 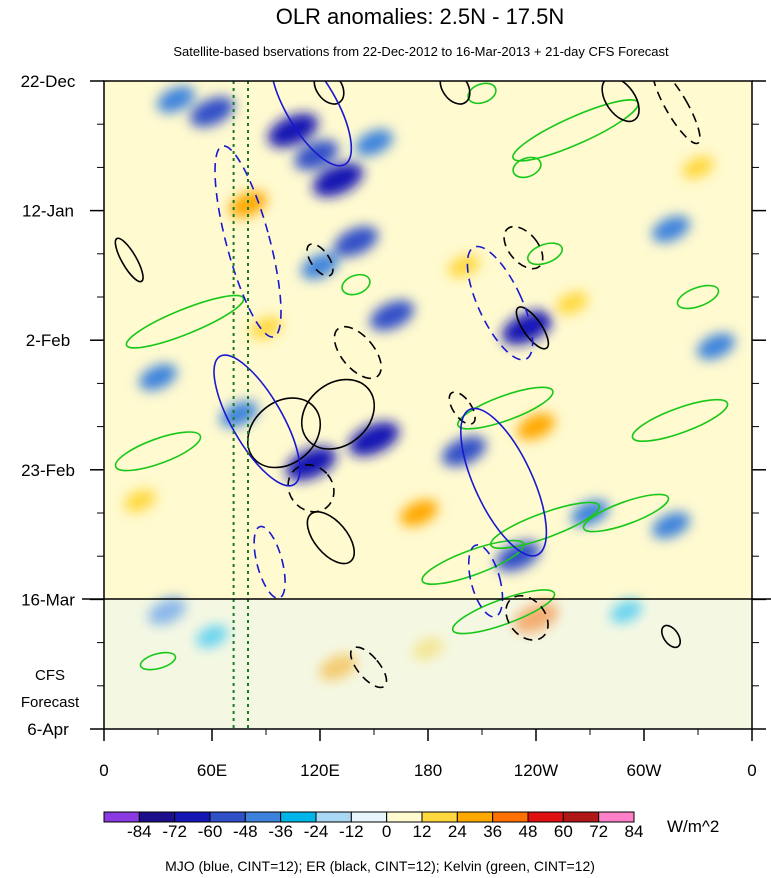 What do you see at coordinates (536, 770) in the screenshot?
I see `x-tick-label: 120W` at bounding box center [536, 770].